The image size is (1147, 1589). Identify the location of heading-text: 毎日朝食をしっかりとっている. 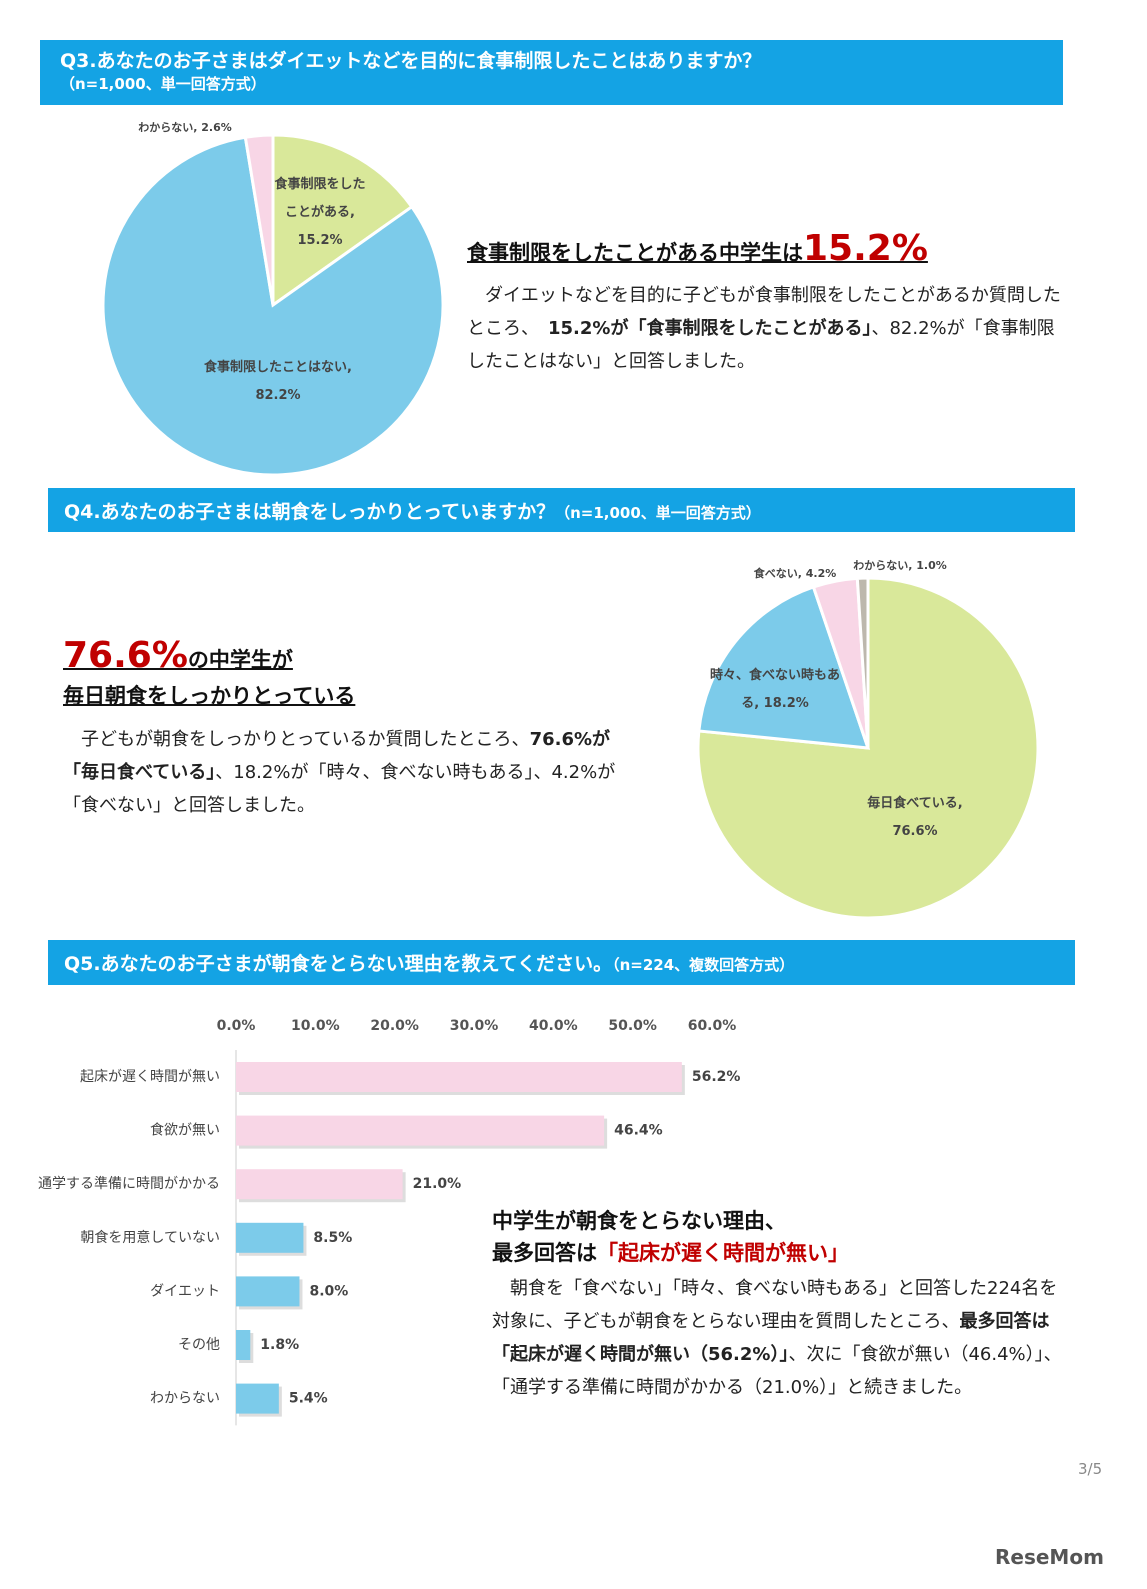
(209, 696).